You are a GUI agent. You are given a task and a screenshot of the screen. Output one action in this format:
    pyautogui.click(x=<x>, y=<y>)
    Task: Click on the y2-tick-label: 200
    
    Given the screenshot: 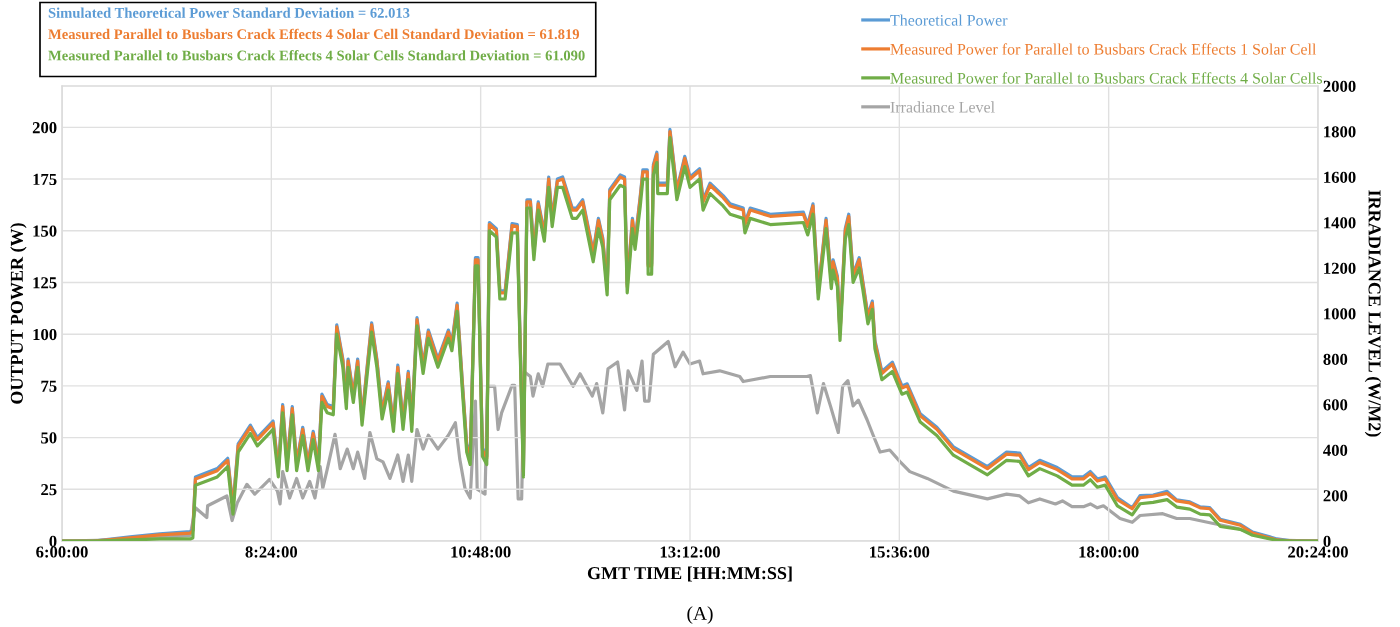 What is the action you would take?
    pyautogui.click(x=1335, y=496)
    